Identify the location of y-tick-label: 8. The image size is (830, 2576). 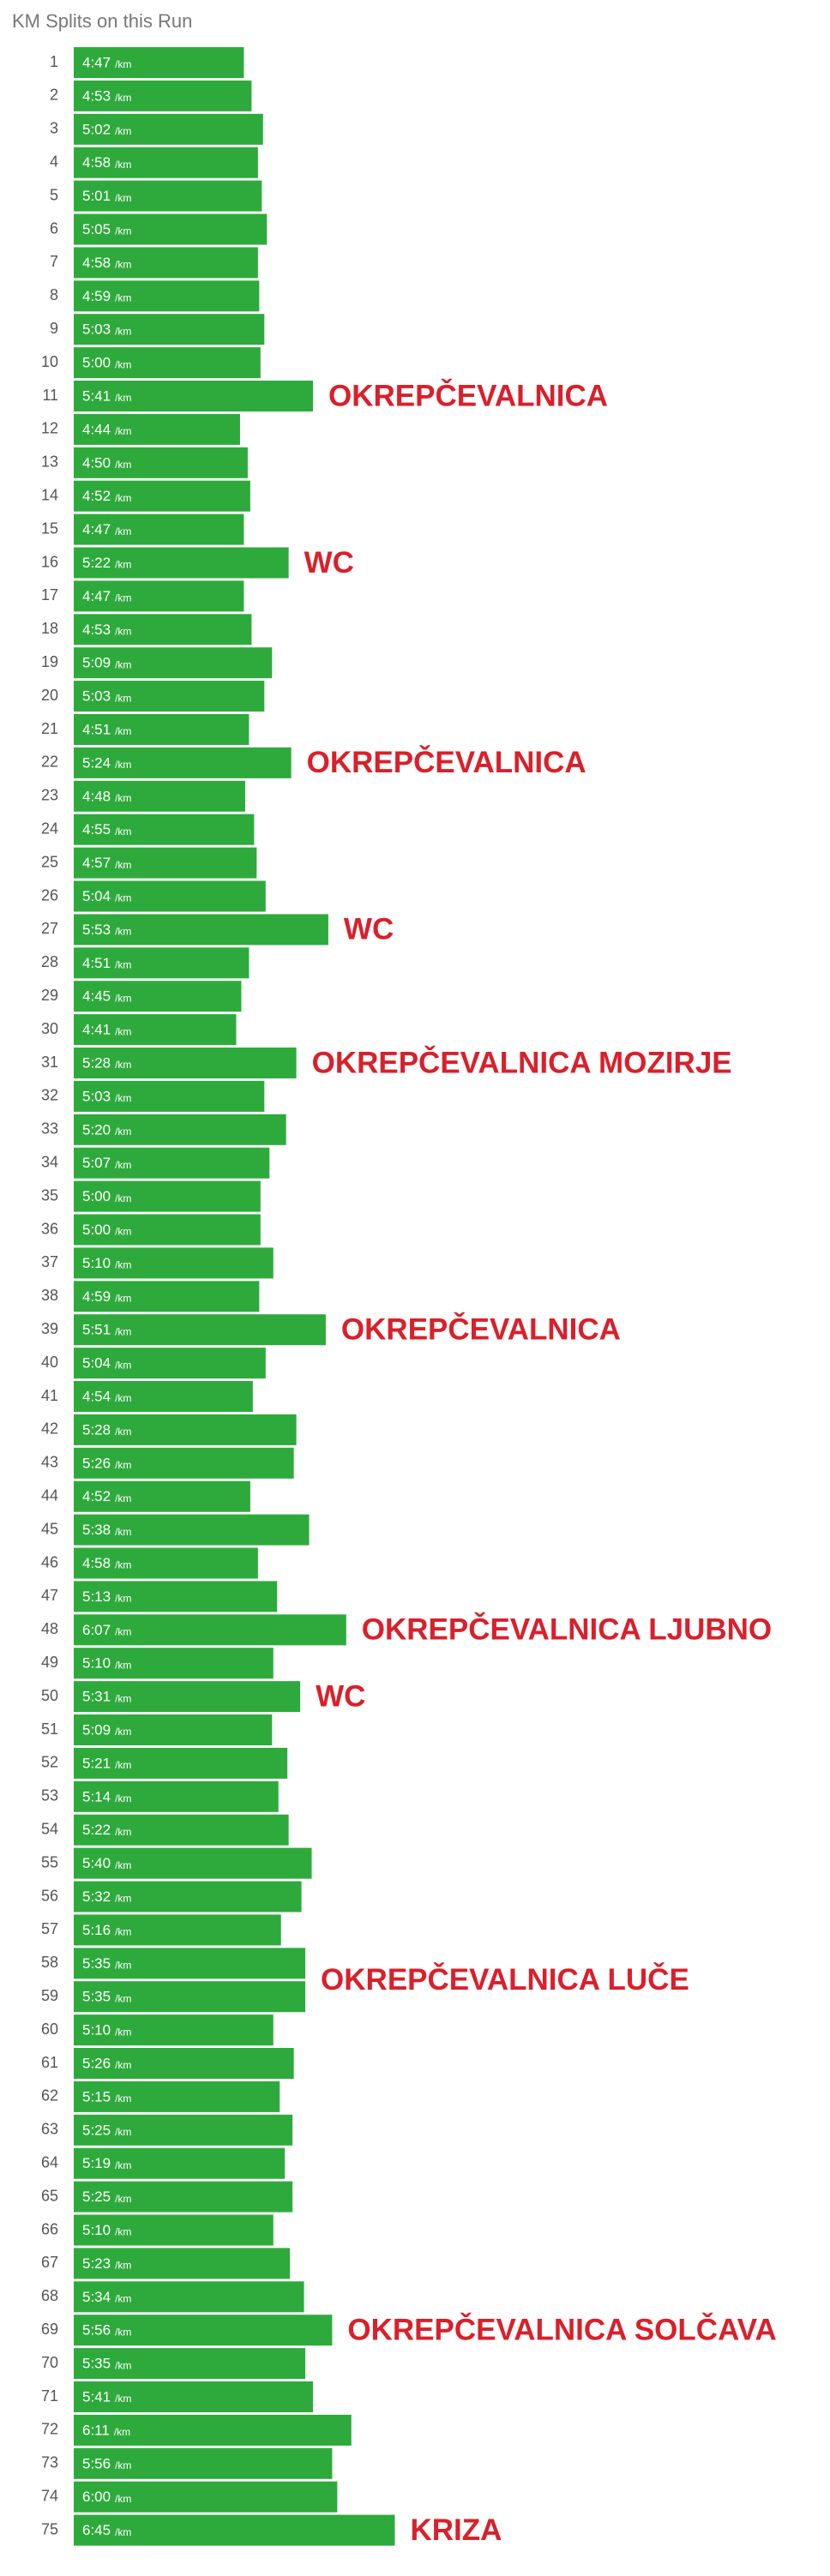
(54, 294).